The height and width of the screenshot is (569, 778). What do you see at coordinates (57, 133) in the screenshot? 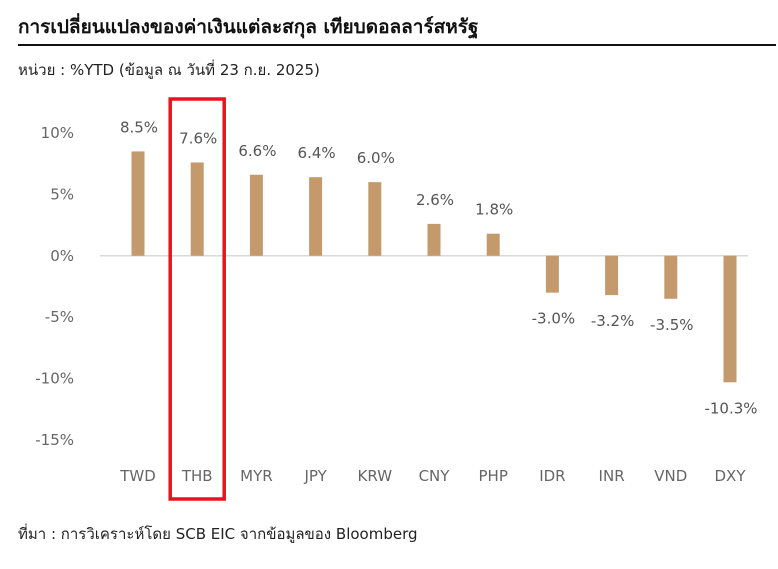
I see `y-tick-label: 10%` at bounding box center [57, 133].